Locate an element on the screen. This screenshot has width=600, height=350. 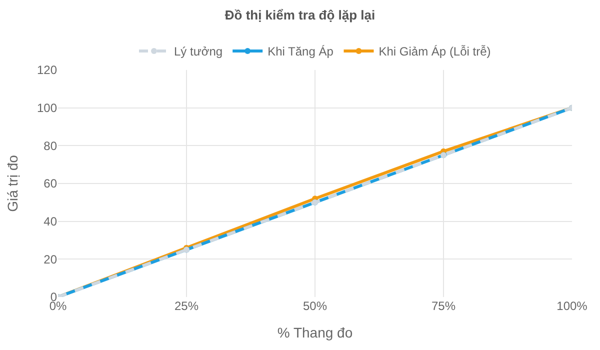
x-tick-label: 50% is located at coordinates (315, 306).